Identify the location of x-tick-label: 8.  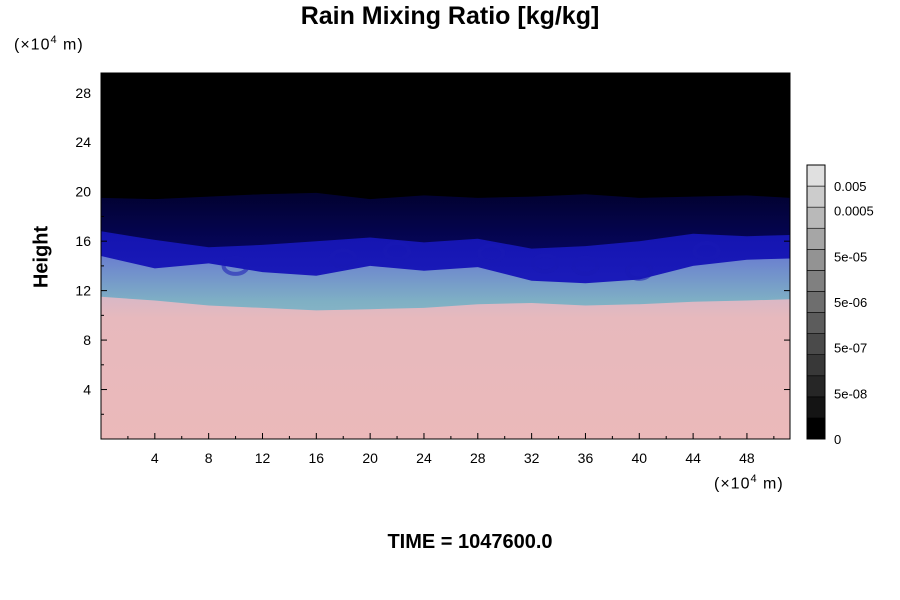
(209, 458).